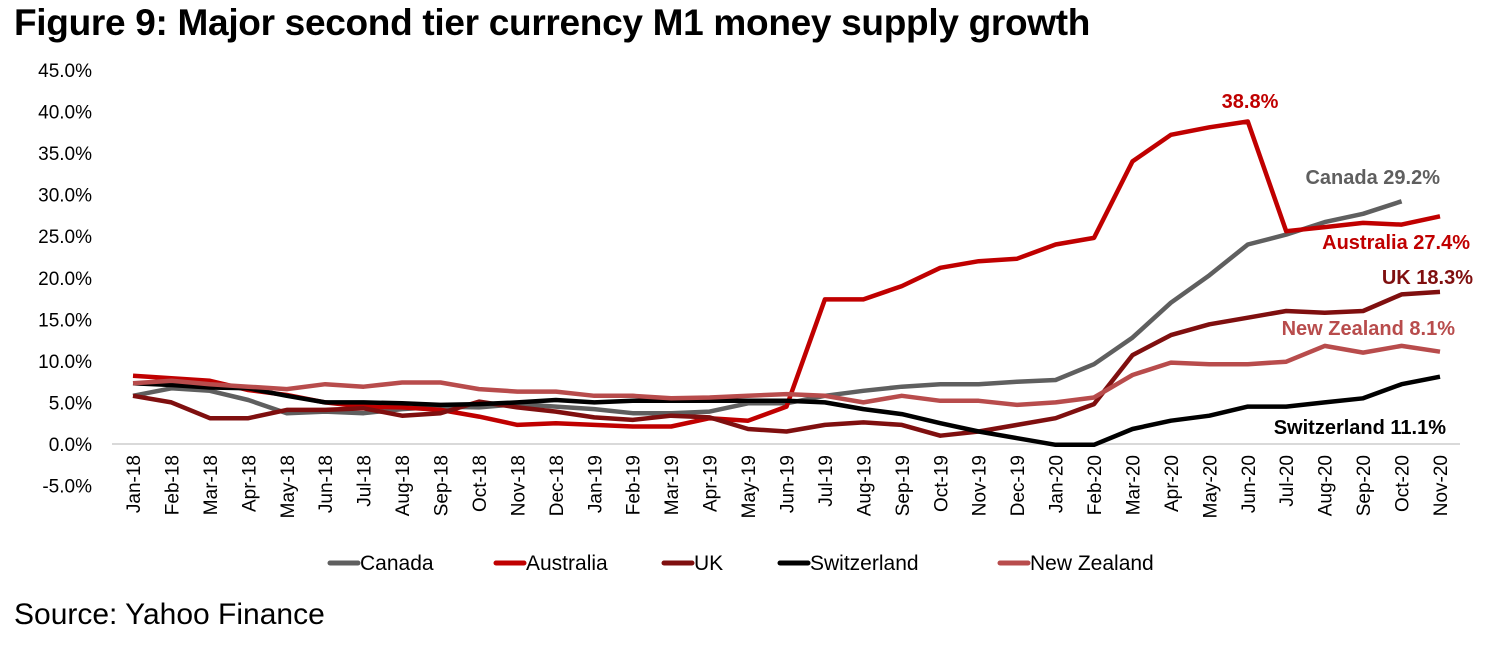 Image resolution: width=1501 pixels, height=659 pixels. What do you see at coordinates (1210, 486) in the screenshot?
I see `x-tick-label: May-20` at bounding box center [1210, 486].